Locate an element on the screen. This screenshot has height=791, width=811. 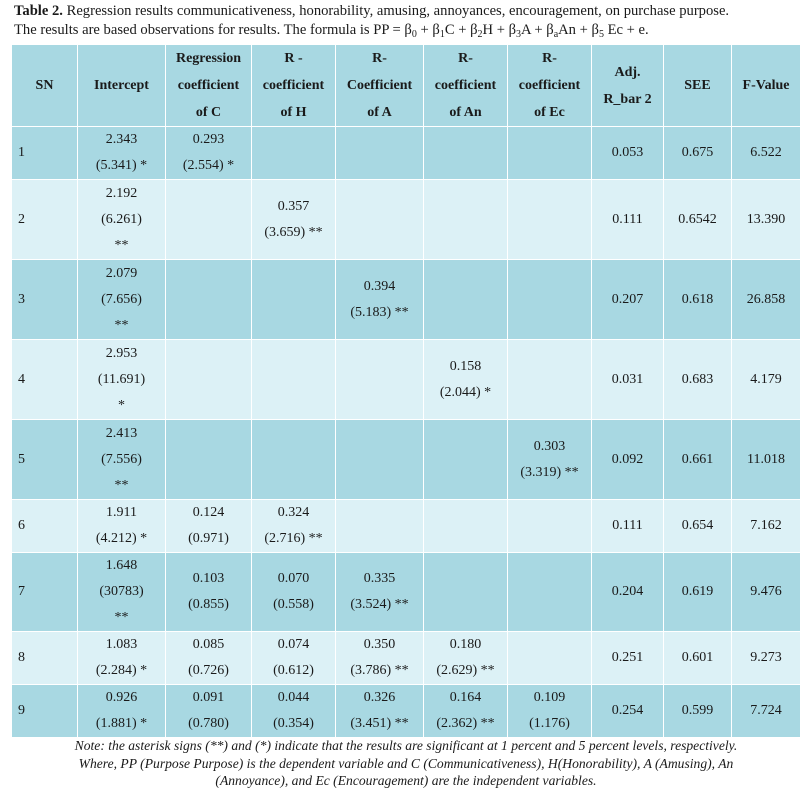
cell-text: 0.124 is located at coordinates (208, 512).